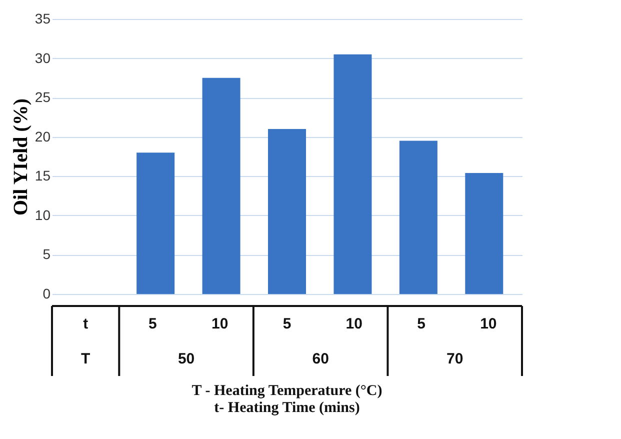 The height and width of the screenshot is (439, 621). Describe the element at coordinates (42, 176) in the screenshot. I see `y-tick-label: 15` at that location.